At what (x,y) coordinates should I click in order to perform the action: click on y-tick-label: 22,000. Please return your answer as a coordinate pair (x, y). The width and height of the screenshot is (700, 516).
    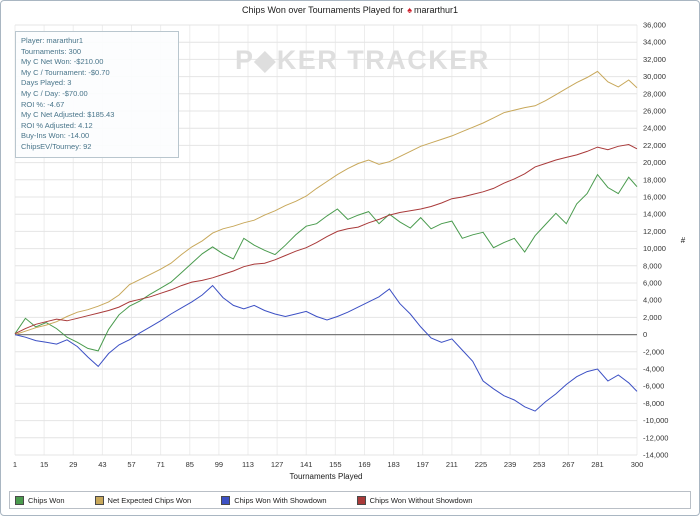
    Looking at the image, I should click on (654, 145).